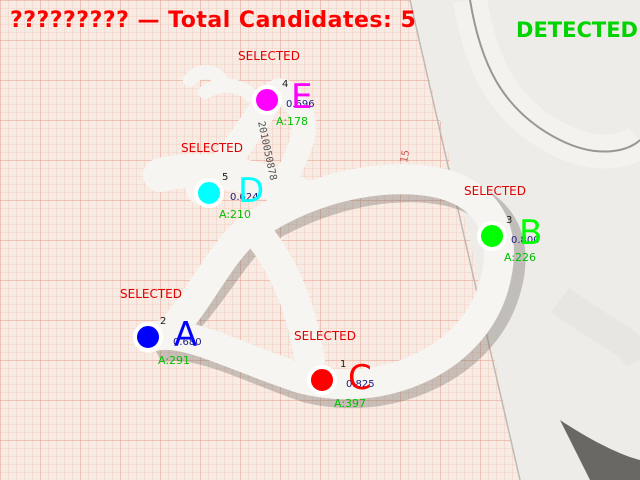 The image size is (640, 480). Describe the element at coordinates (405, 156) in the screenshot. I see `ruler-mark: 15` at that location.